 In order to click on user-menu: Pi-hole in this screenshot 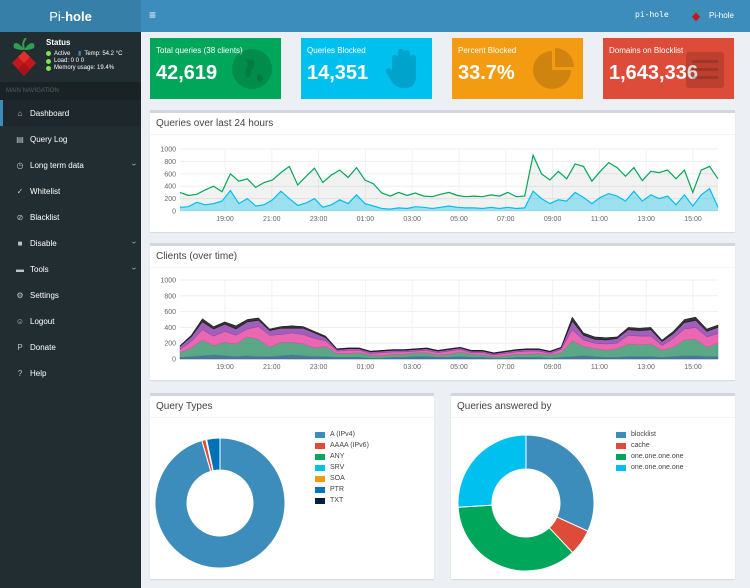, I will do `click(721, 15)`.